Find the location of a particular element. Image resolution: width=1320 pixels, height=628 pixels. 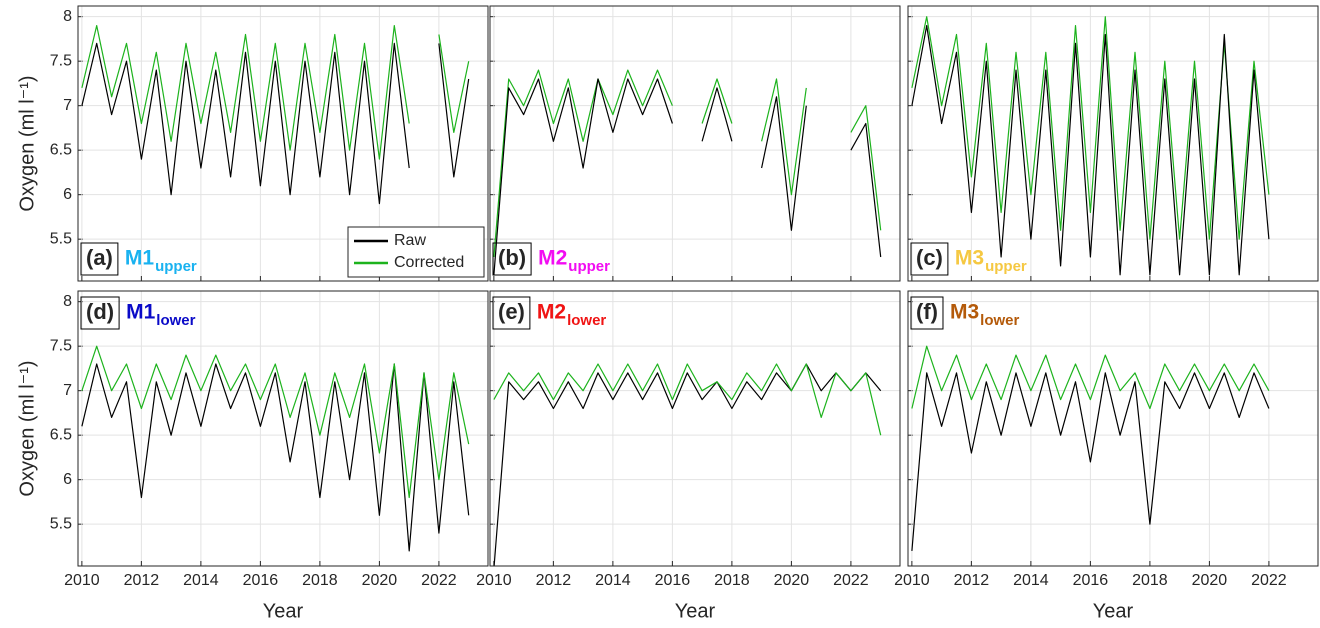

legend-label: Corrected is located at coordinates (429, 262).